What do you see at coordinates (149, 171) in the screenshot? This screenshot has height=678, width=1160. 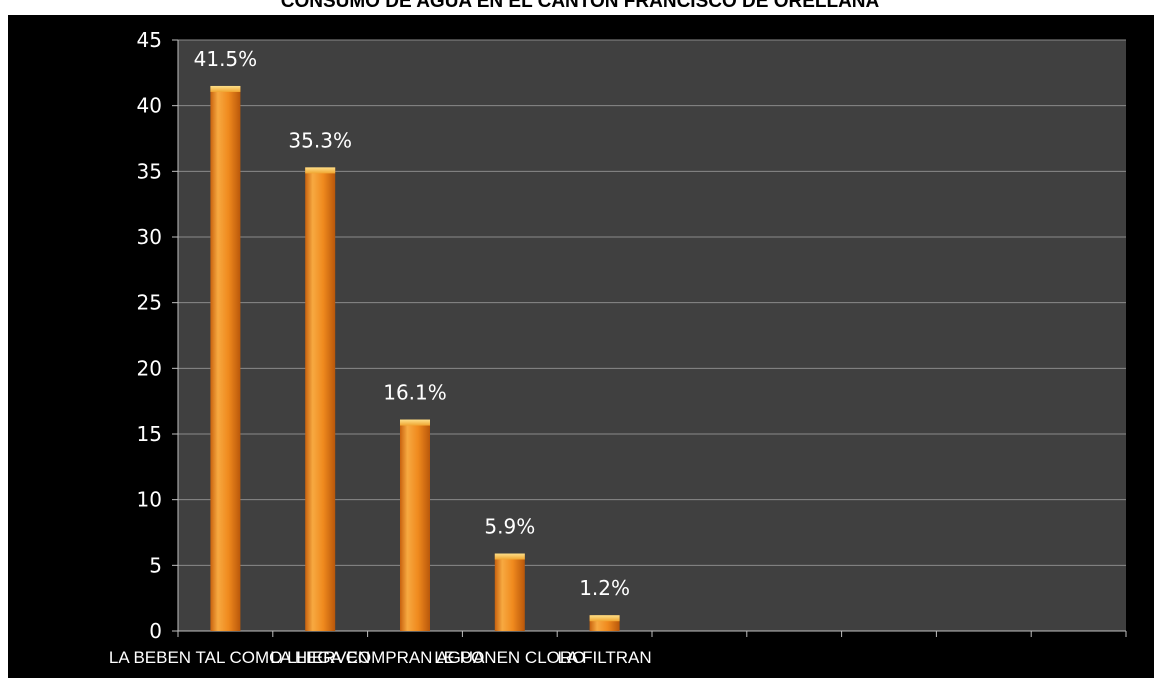 I see `y-tick-label: 35` at bounding box center [149, 171].